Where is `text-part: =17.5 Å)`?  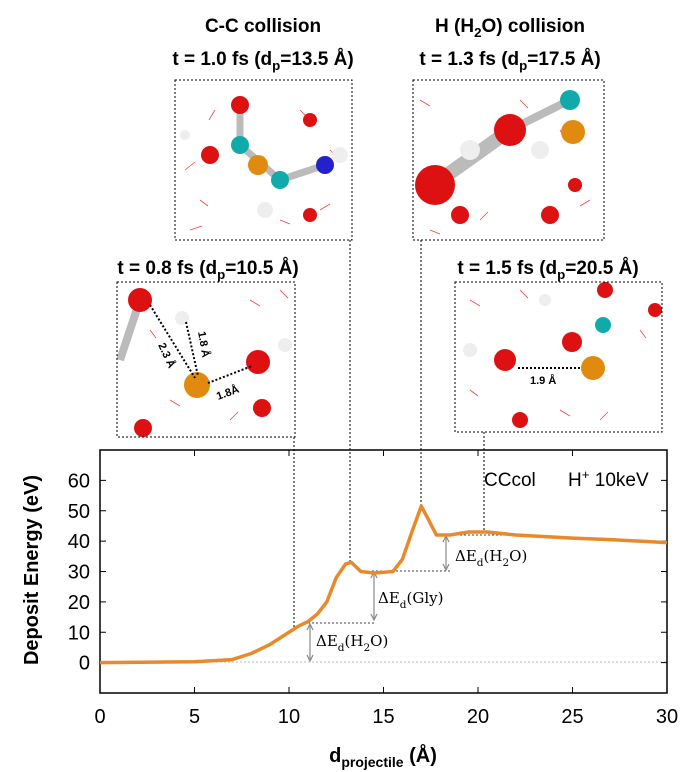 text-part: =17.5 Å) is located at coordinates (563, 59).